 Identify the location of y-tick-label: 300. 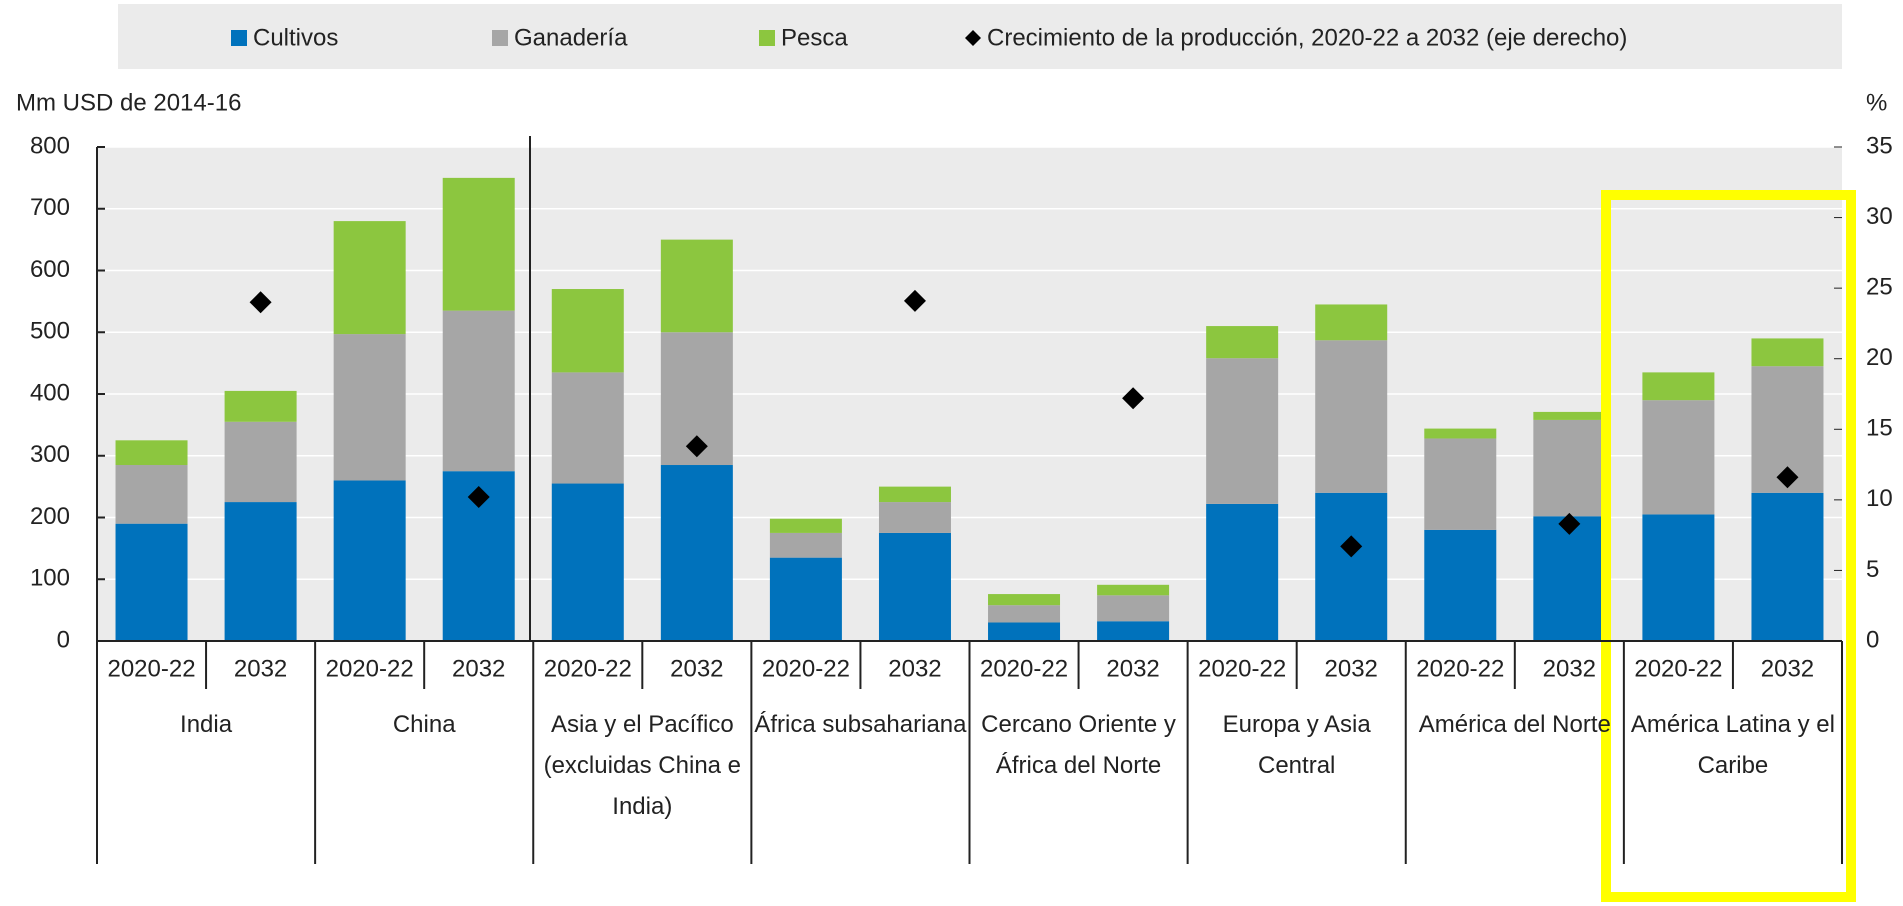
(50, 454).